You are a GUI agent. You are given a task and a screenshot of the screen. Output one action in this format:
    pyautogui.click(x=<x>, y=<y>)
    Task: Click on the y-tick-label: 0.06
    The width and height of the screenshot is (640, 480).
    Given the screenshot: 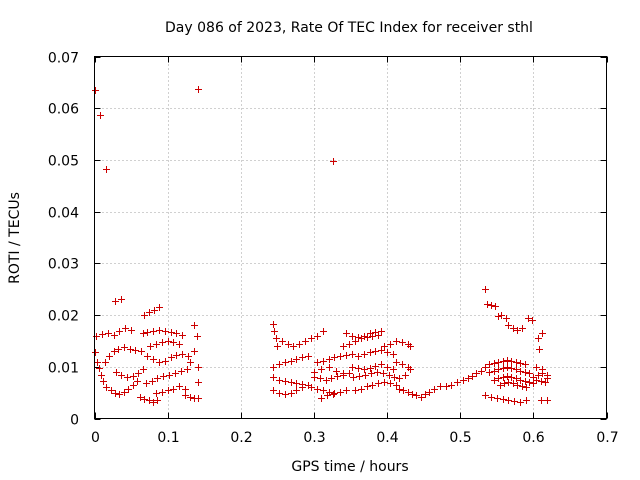 What is the action you would take?
    pyautogui.click(x=63, y=110)
    